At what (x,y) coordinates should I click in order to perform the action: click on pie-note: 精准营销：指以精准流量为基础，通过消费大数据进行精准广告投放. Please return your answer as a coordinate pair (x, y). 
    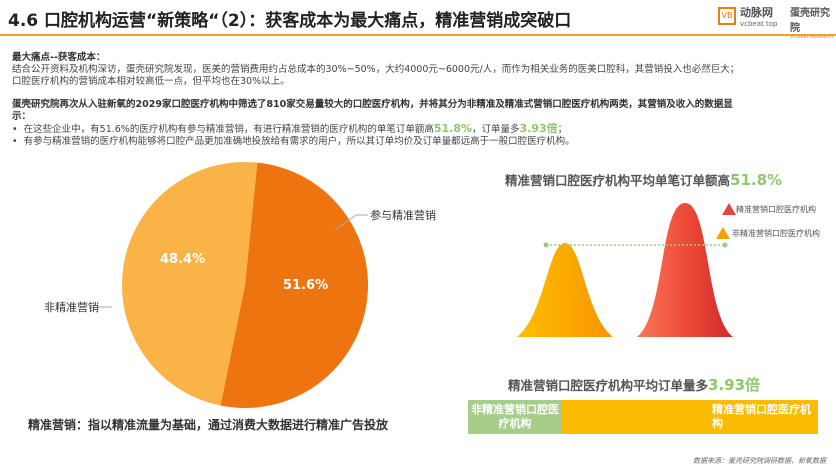
    Looking at the image, I should click on (208, 425).